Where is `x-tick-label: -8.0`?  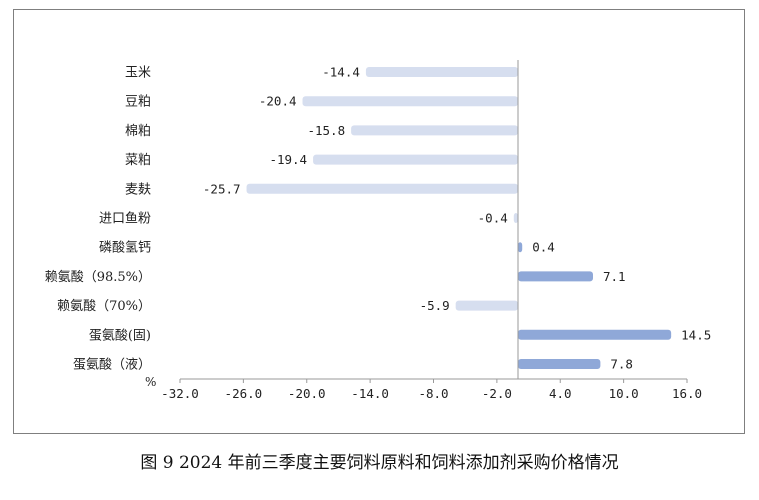 x-tick-label: -8.0 is located at coordinates (433, 393).